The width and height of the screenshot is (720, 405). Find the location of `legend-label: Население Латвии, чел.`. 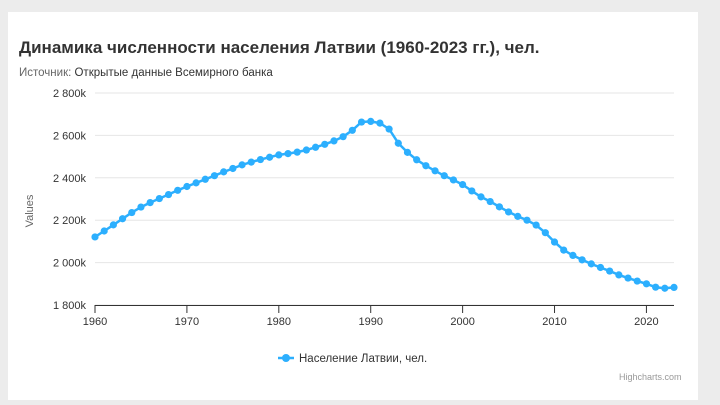

legend-label: Население Латвии, чел. is located at coordinates (363, 359).